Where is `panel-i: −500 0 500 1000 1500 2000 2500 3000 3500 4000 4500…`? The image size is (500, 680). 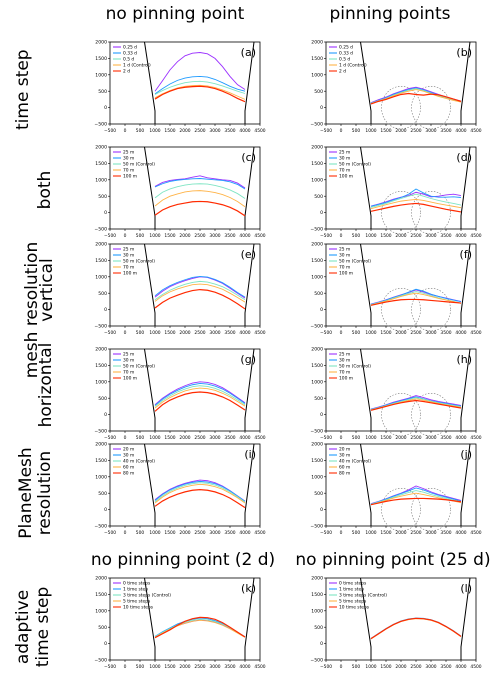 panel-i: −500 0 500 1000 1500 2000 2500 3000 3500 4000 4500… is located at coordinates (179, 489).